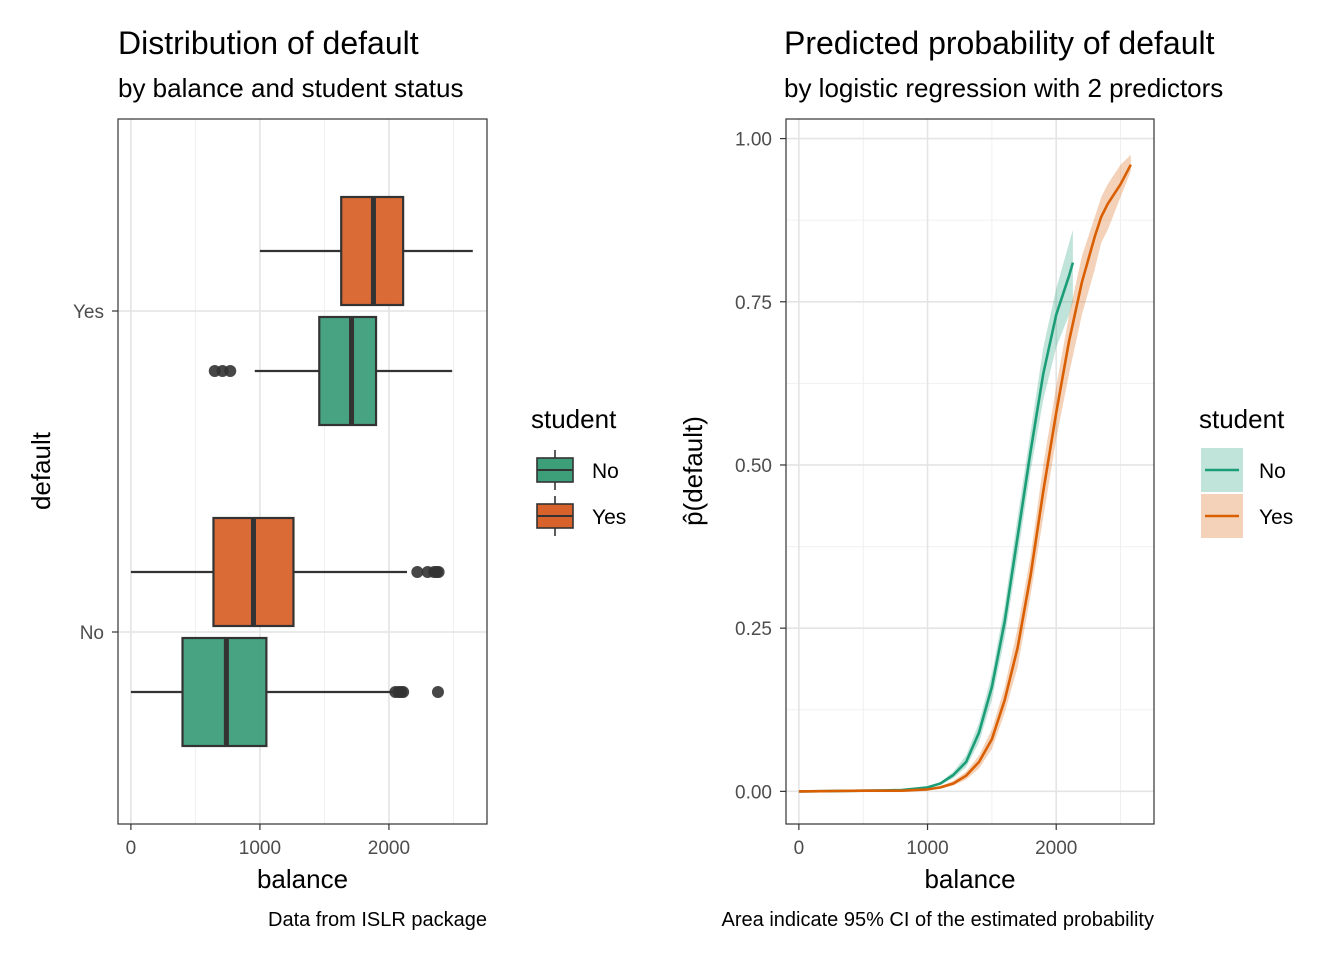 The height and width of the screenshot is (960, 1344). I want to click on boxplot-legend-title: student, so click(574, 419).